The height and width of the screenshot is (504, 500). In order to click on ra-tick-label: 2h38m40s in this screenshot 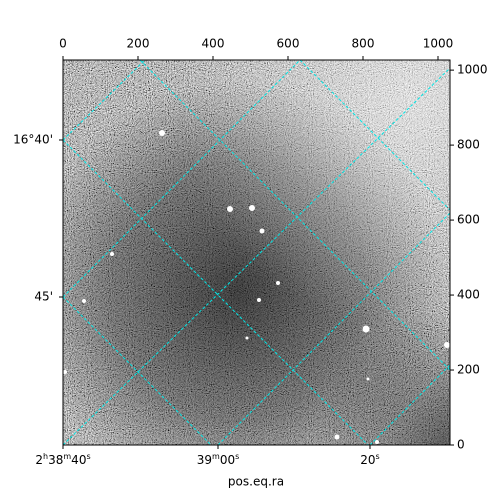, I will do `click(62, 459)`.